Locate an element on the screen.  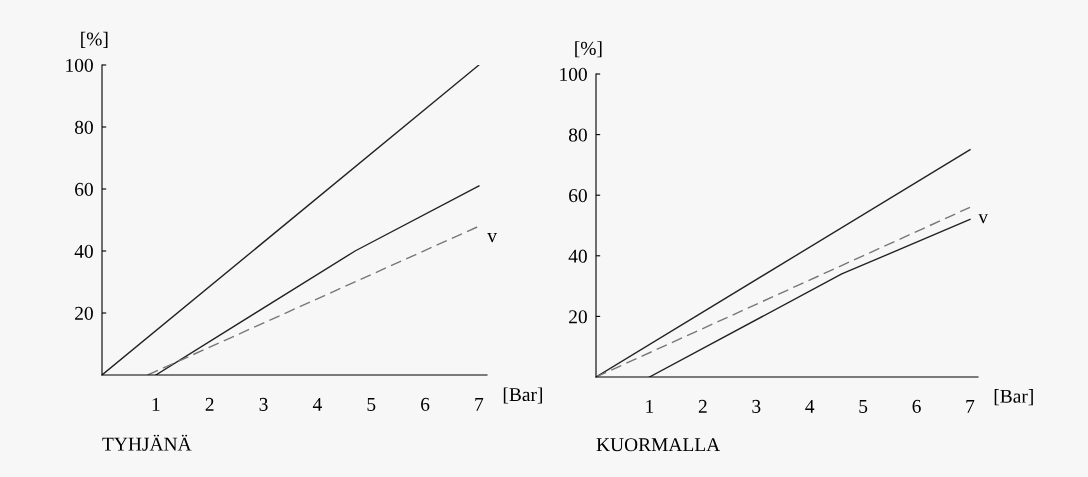
text: TYHJÄNÄ is located at coordinates (147, 442).